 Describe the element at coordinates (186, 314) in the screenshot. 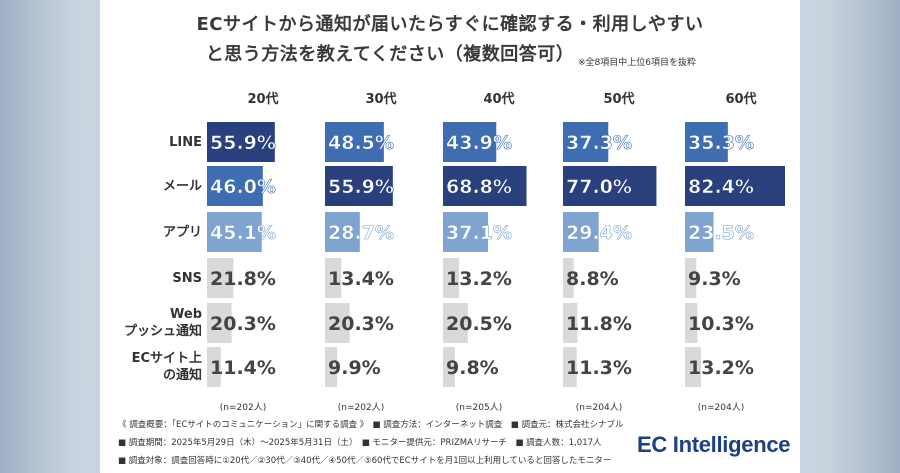

I see `category-label-line: Web` at that location.